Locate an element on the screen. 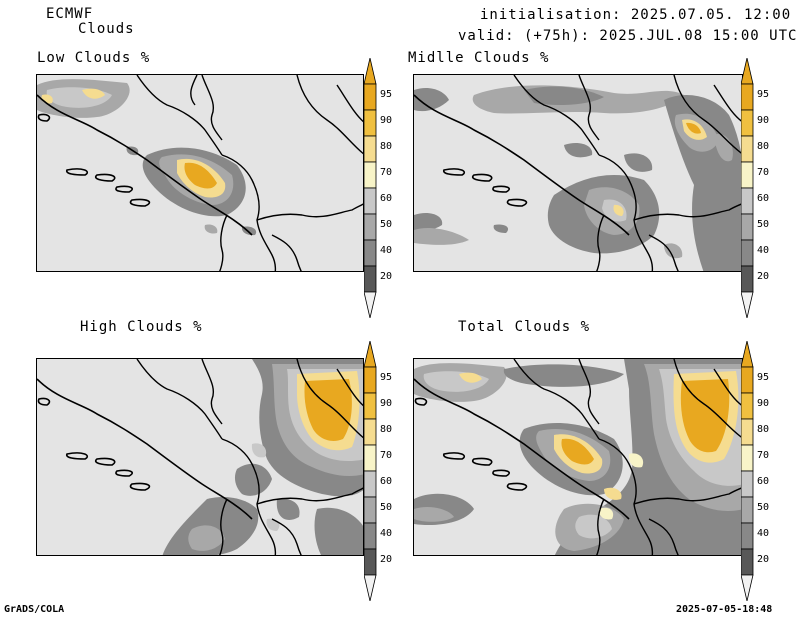 The height and width of the screenshot is (618, 800). colorbar-middle: 95 90 80 70 60 50 40 20 is located at coordinates (764, 189).